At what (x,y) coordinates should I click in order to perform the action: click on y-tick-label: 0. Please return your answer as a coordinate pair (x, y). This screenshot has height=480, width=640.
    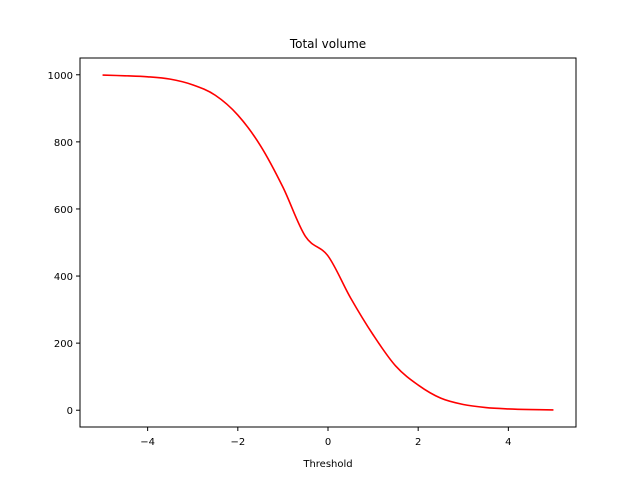
    Looking at the image, I should click on (70, 411).